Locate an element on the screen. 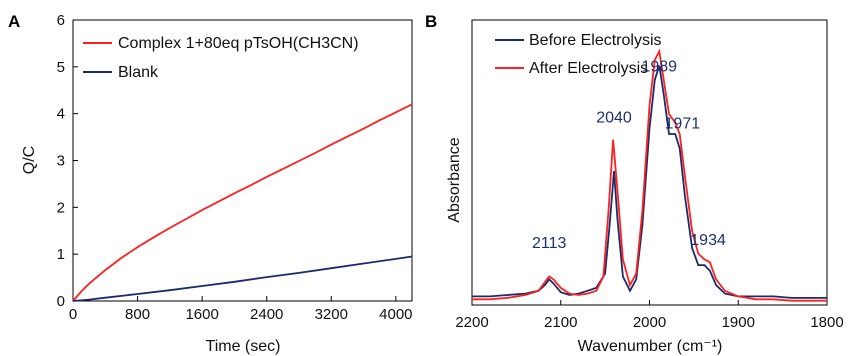  peak-label: 2113 is located at coordinates (549, 243).